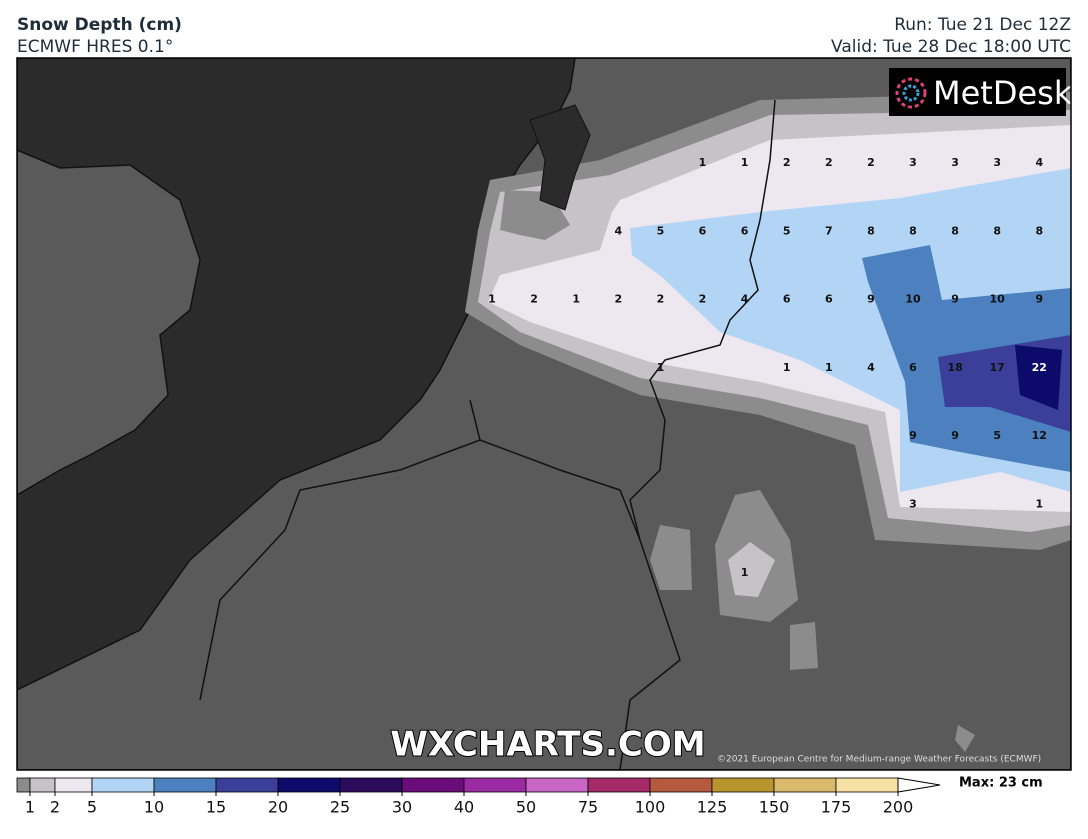 The image size is (1088, 839). I want to click on depth-label: 22, so click(1039, 367).